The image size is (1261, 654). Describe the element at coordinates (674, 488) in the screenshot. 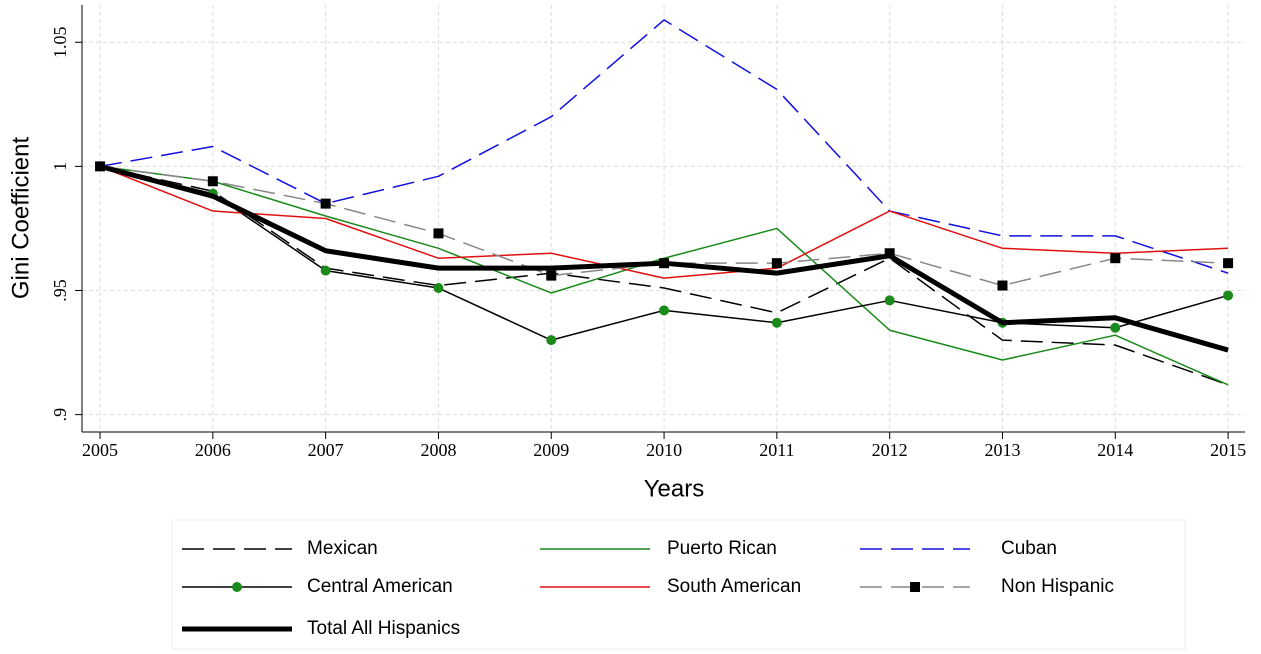

I see `x-axis-title: Years` at that location.